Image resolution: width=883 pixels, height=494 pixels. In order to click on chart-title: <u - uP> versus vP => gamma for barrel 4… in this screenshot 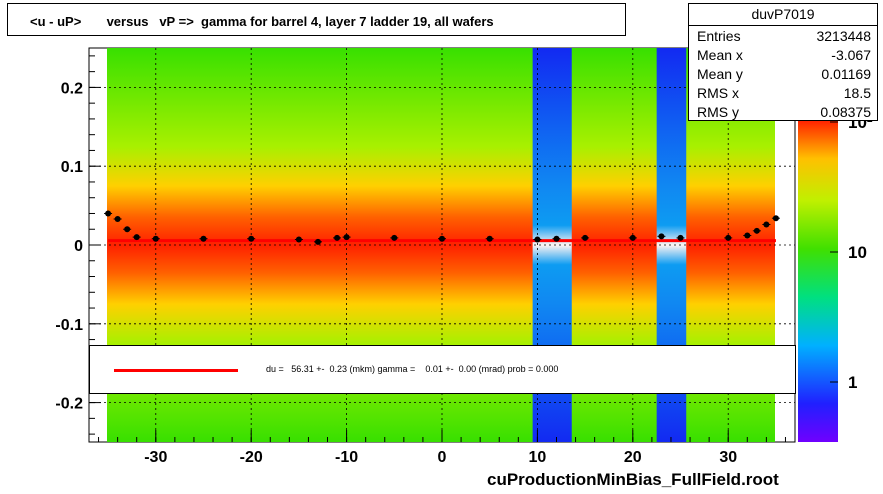, I will do `click(262, 21)`.